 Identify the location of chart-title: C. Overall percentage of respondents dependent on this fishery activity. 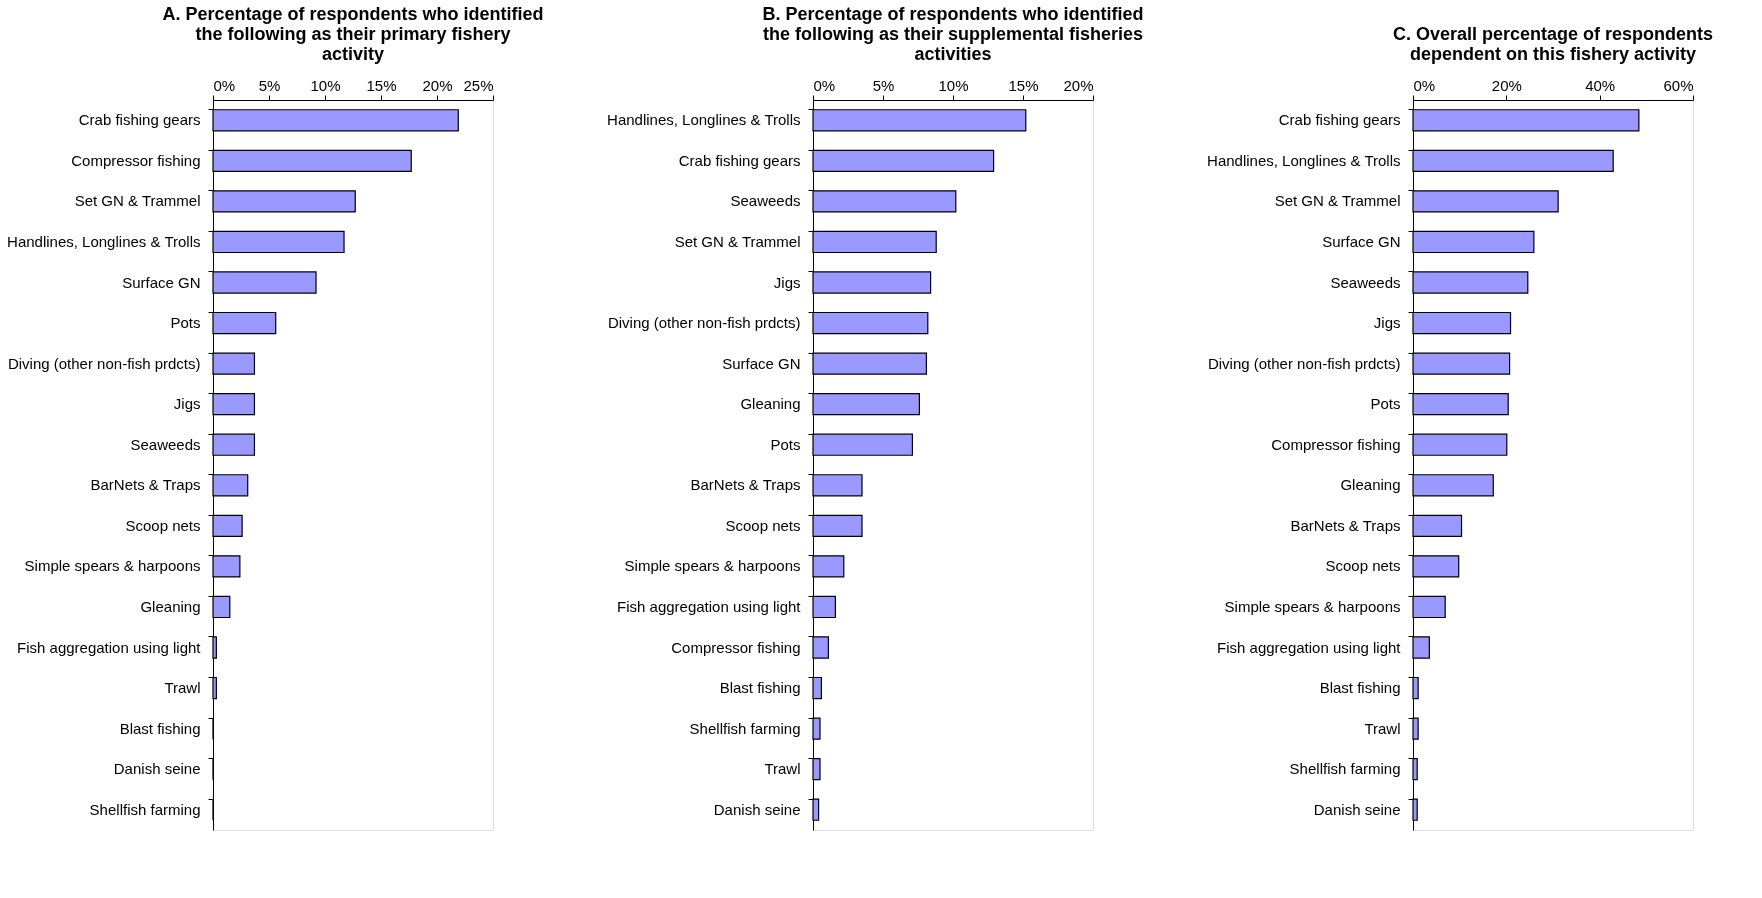
(1553, 44).